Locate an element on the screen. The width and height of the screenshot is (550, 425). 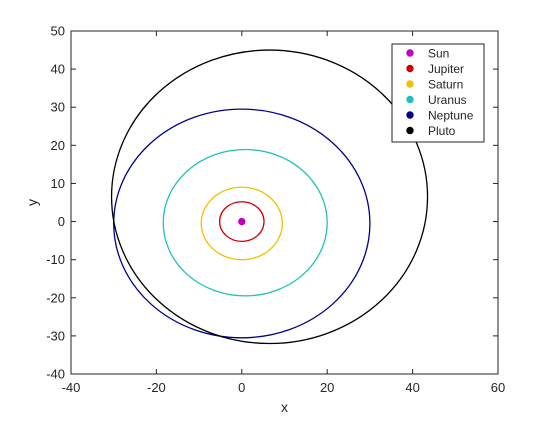
legend-item-saturn: Saturn is located at coordinates (434, 84).